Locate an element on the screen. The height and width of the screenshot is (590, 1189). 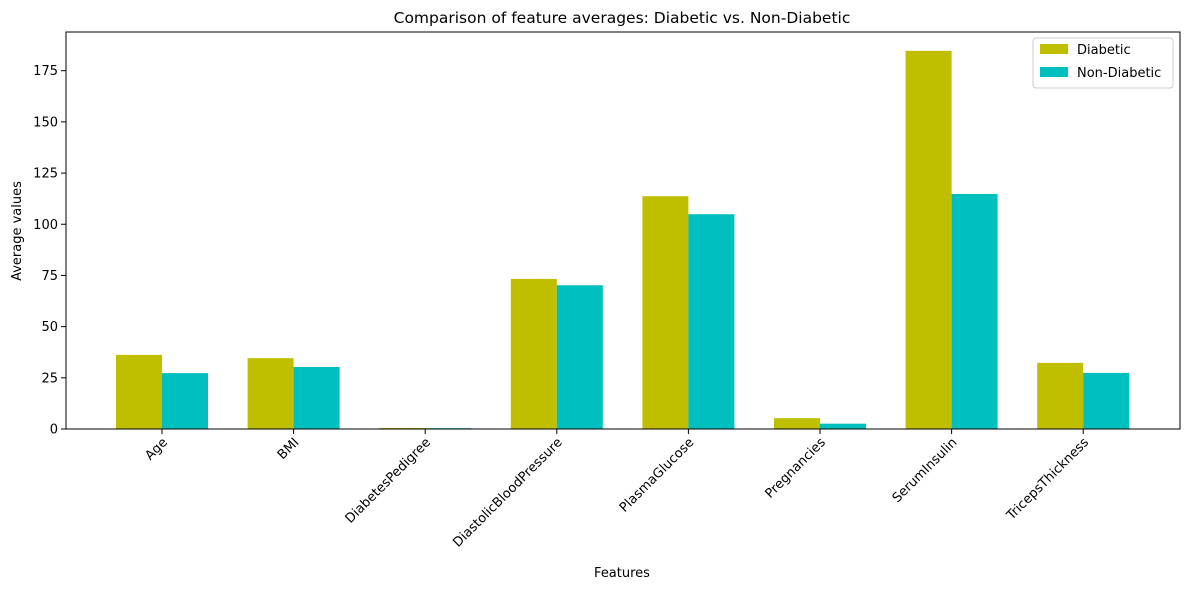
bar-diabetic-bmi is located at coordinates (270, 393).